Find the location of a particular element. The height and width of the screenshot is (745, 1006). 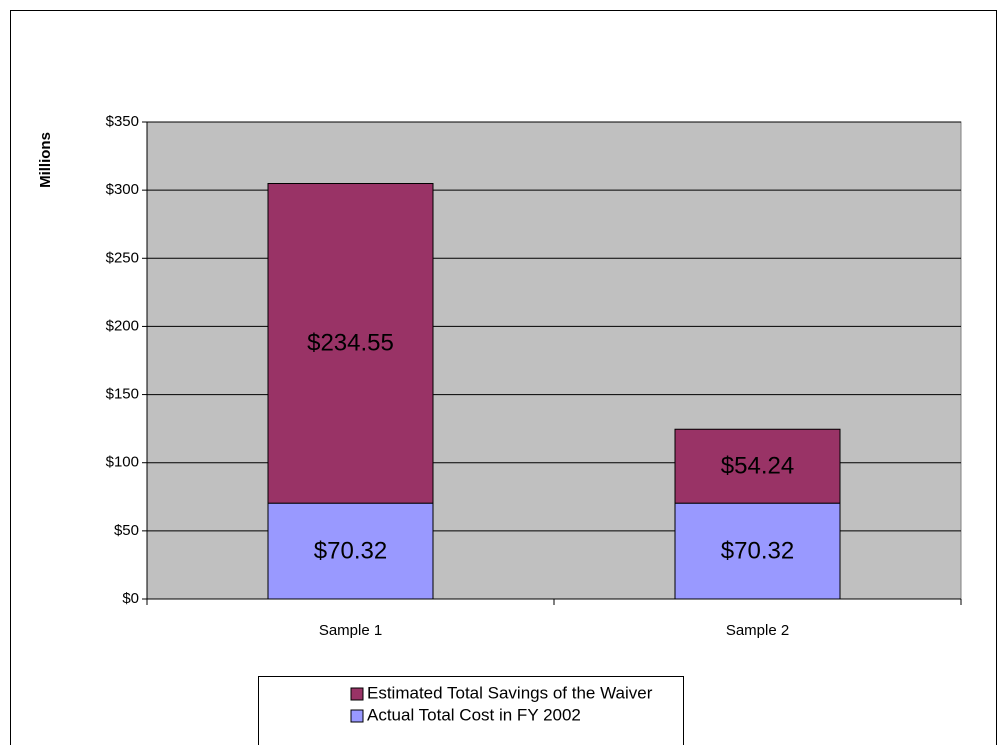

y-tick-label: $300 is located at coordinates (122, 189).